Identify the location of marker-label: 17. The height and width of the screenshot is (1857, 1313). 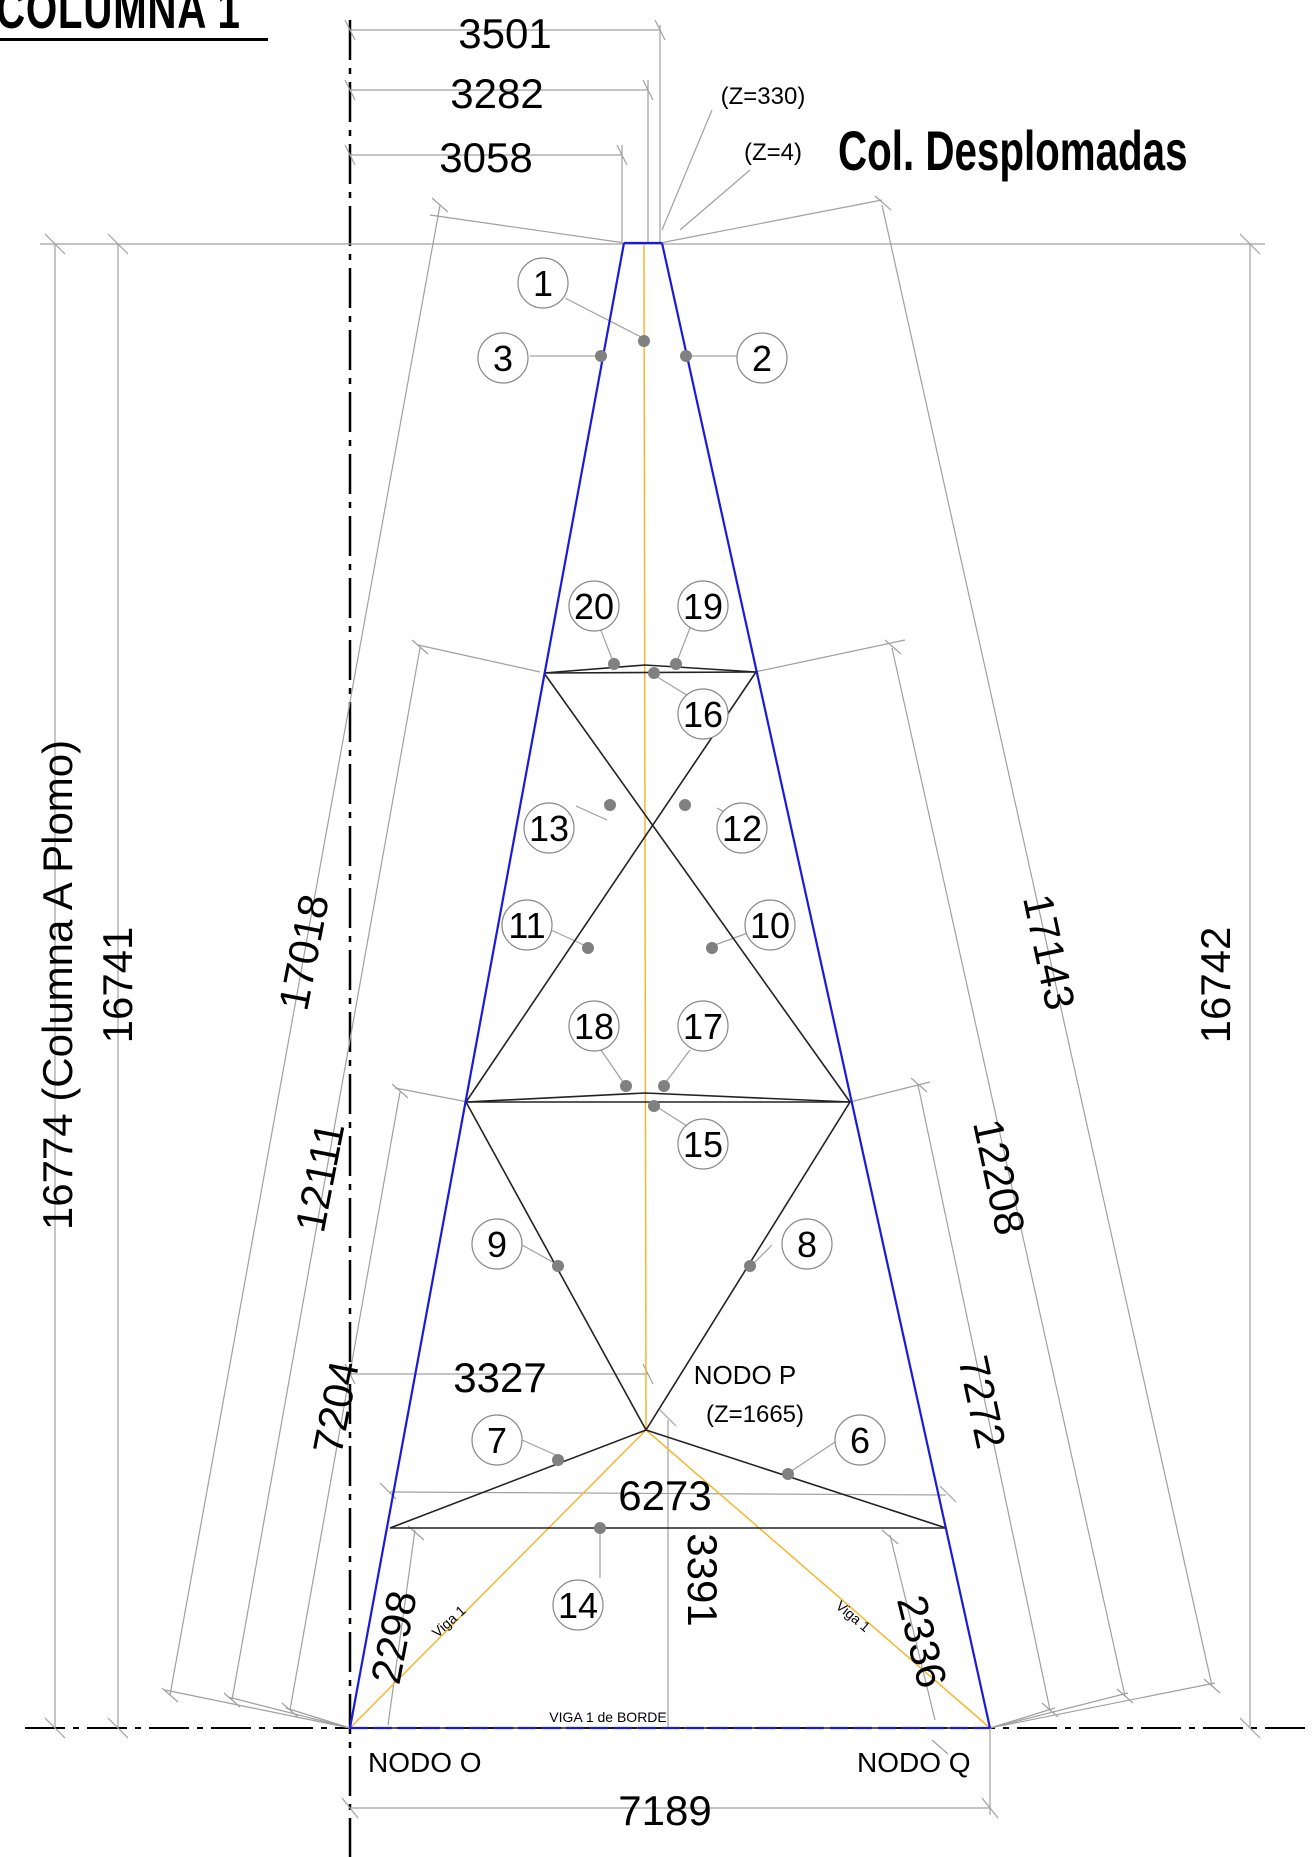
(703, 1026).